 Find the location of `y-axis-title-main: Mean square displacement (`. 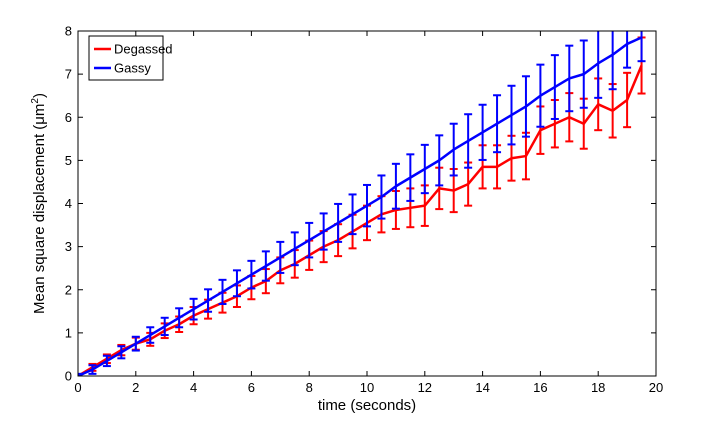

y-axis-title-main: Mean square displacement ( is located at coordinates (39, 219).